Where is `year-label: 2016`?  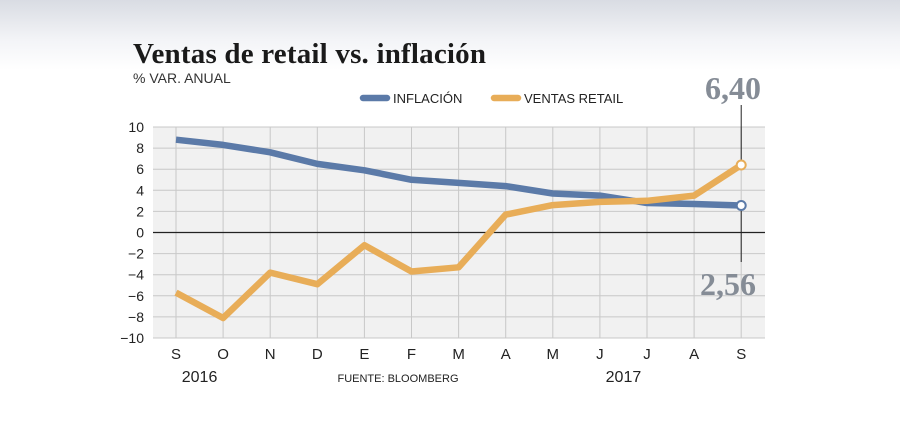 year-label: 2016 is located at coordinates (200, 377).